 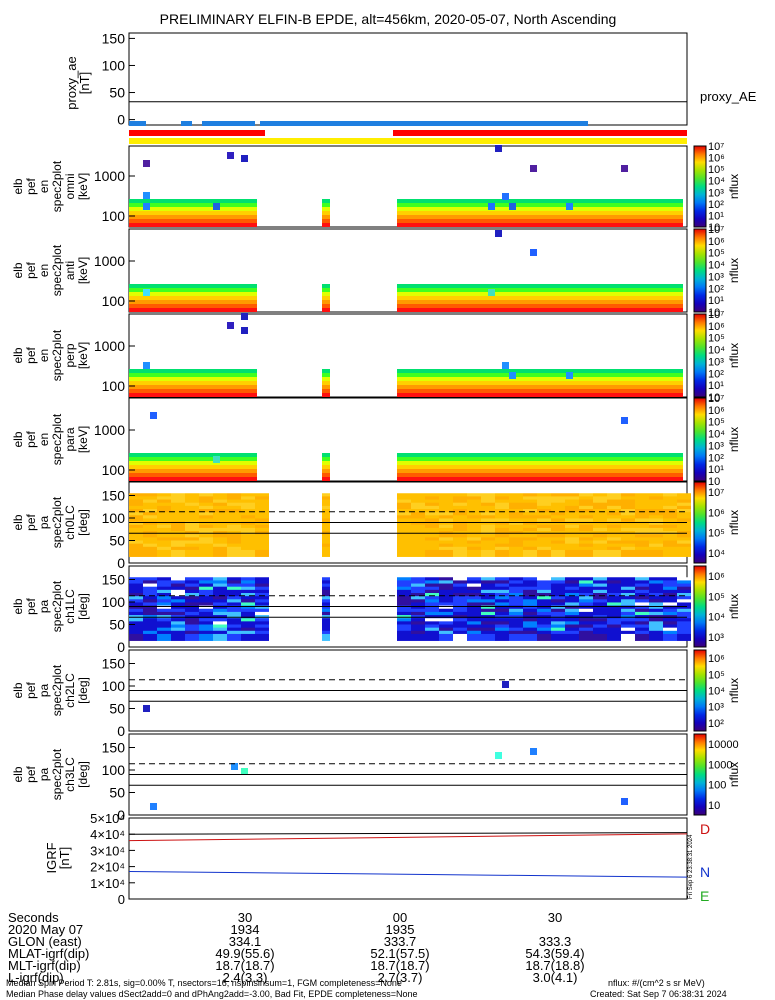 I want to click on igrf-series-label: D, so click(x=705, y=829).